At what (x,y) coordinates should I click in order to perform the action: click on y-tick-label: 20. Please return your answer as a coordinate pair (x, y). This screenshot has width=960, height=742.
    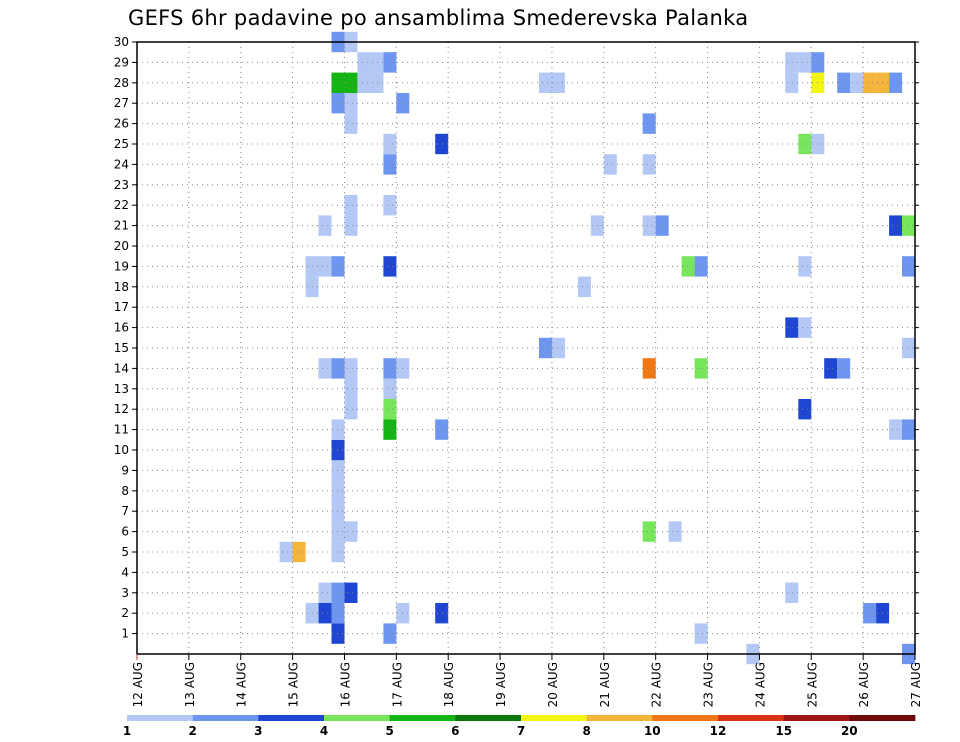
    Looking at the image, I should click on (121, 246).